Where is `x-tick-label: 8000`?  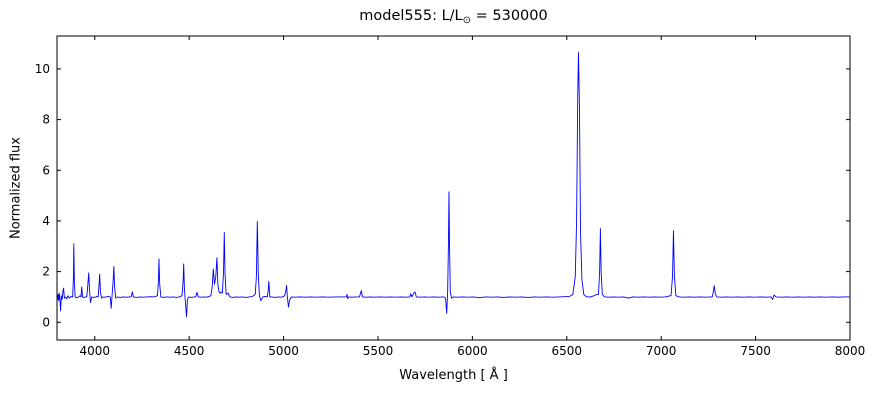
x-tick-label: 8000 is located at coordinates (850, 351).